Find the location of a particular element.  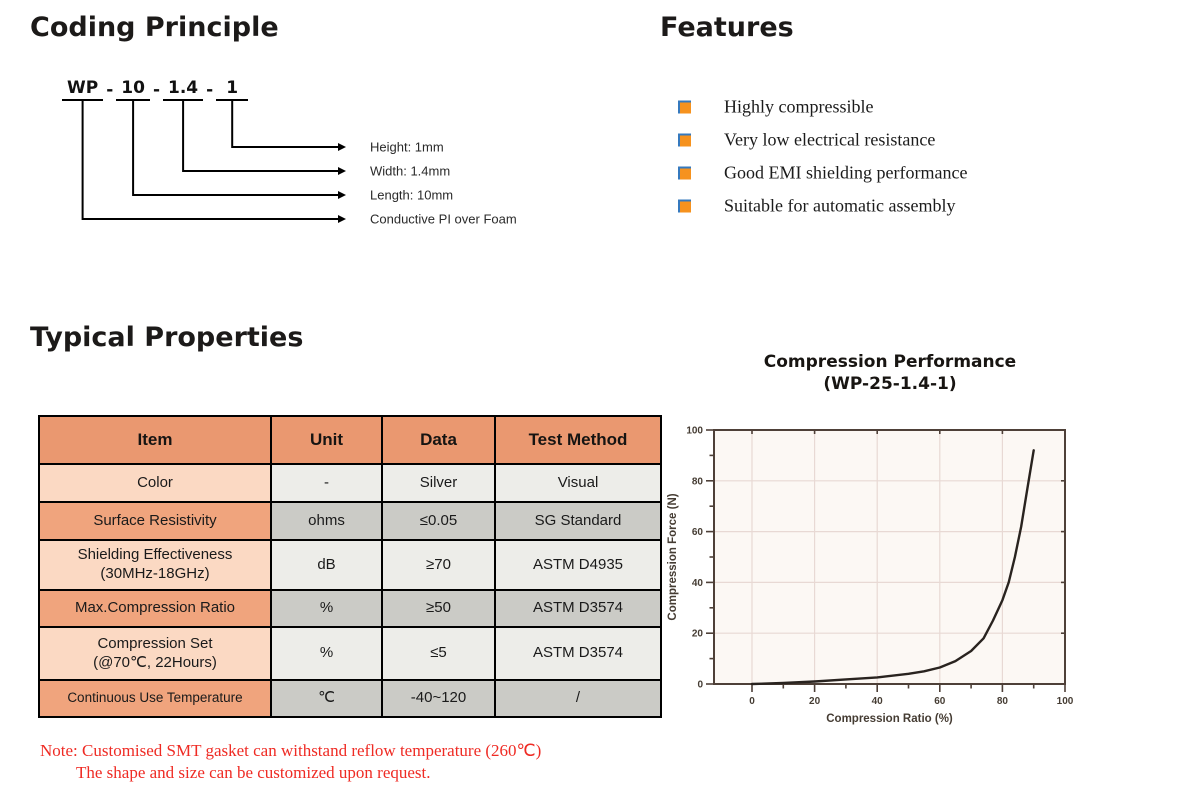

test-method-cell: Visual is located at coordinates (578, 483).